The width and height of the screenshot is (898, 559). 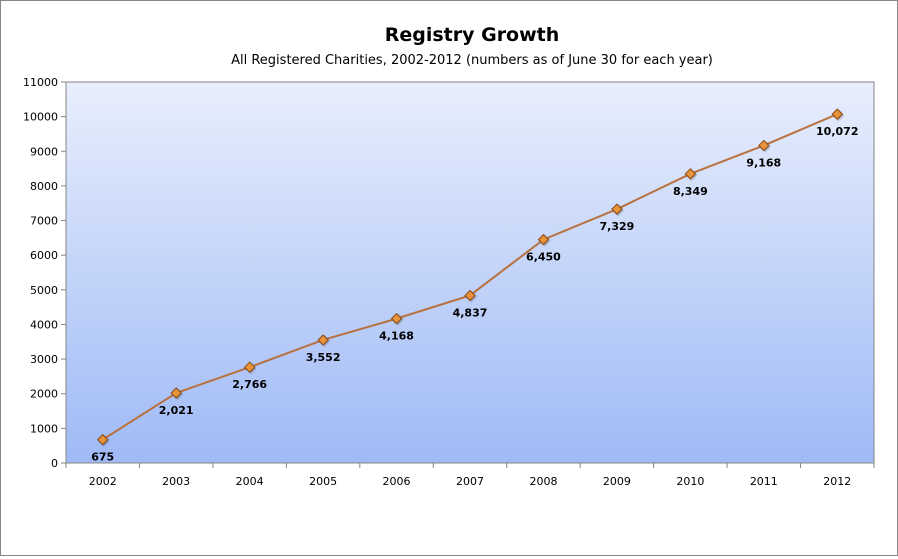 What do you see at coordinates (250, 481) in the screenshot?
I see `x-tick-label: 2004` at bounding box center [250, 481].